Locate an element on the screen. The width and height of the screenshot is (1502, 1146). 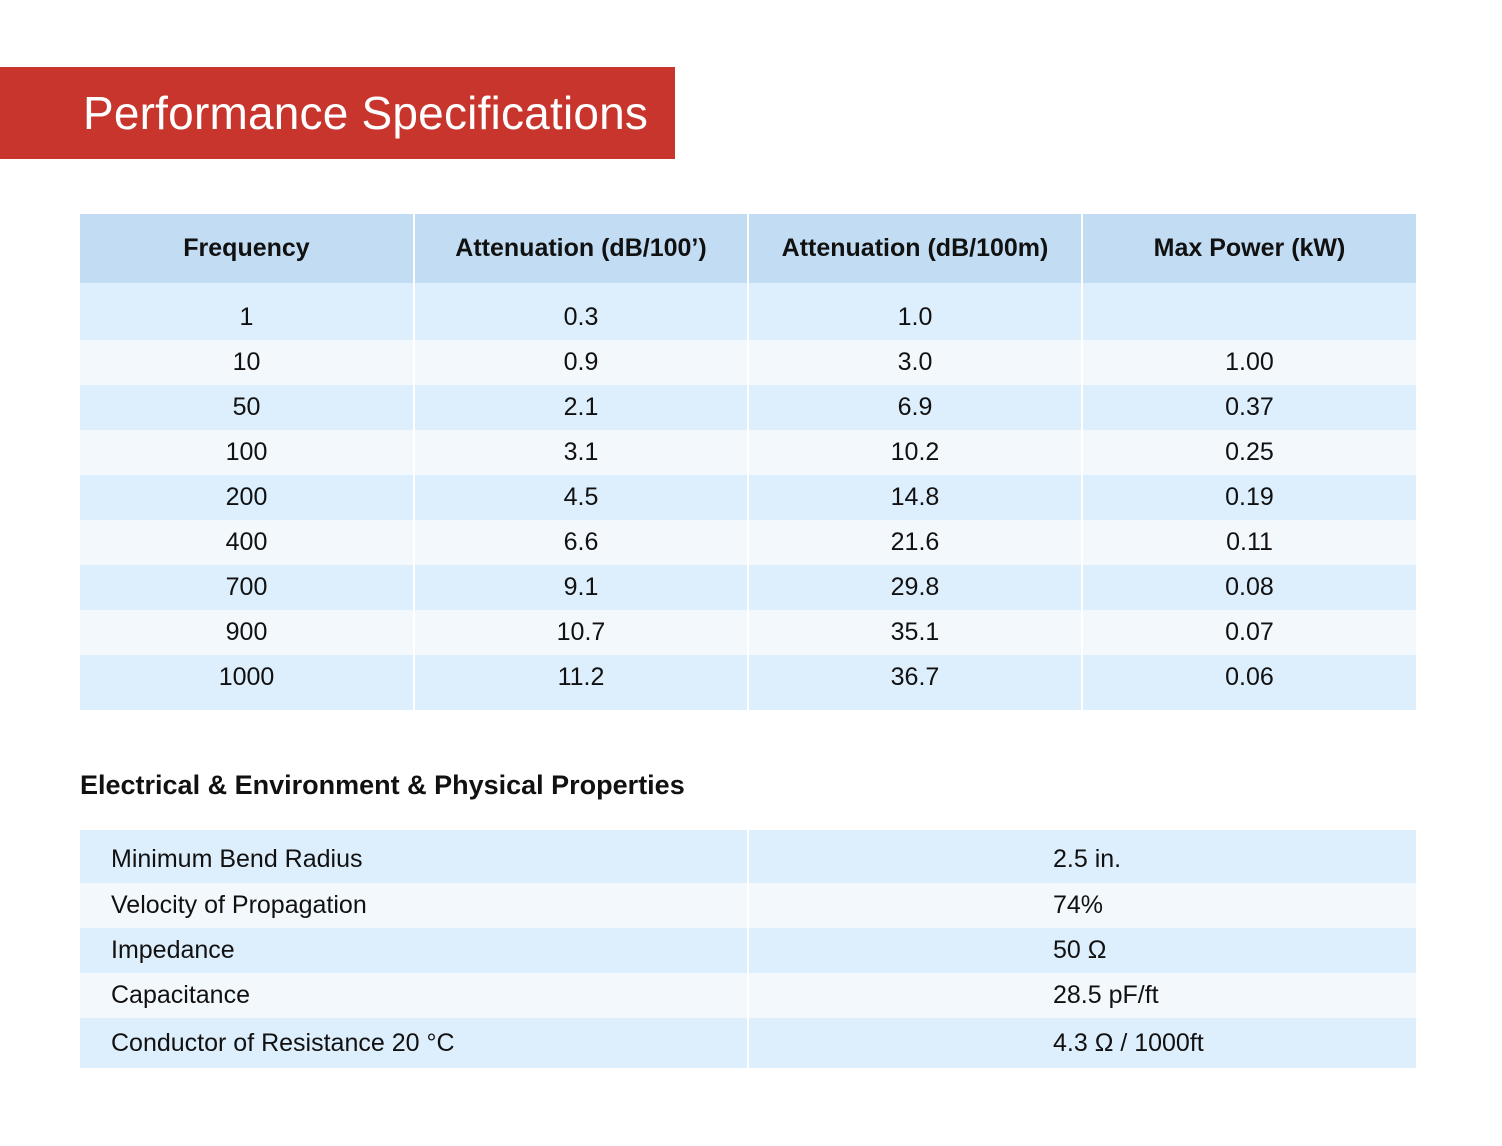
column-header-attenuation-ft: Attenuation (dB/100’) is located at coordinates (580, 248).